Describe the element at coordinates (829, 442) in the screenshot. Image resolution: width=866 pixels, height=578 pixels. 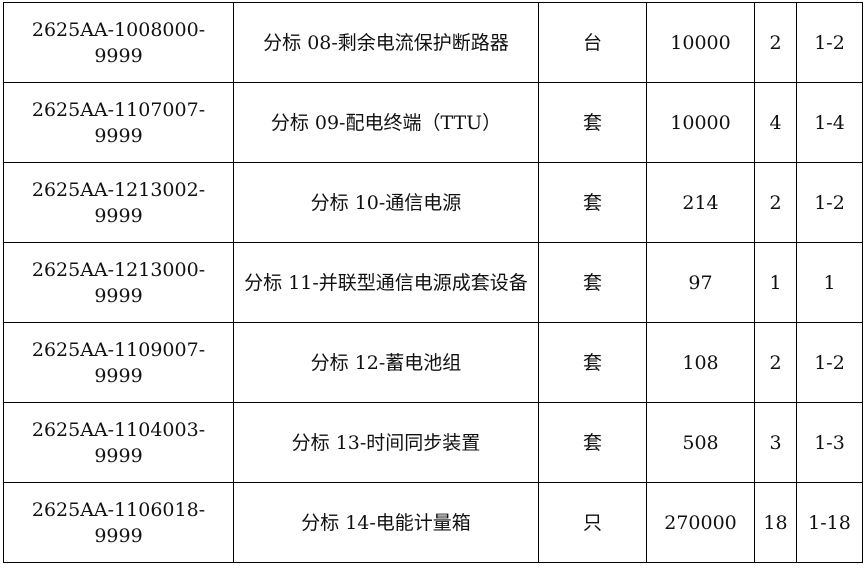
I see `cell-range: 1-3` at that location.